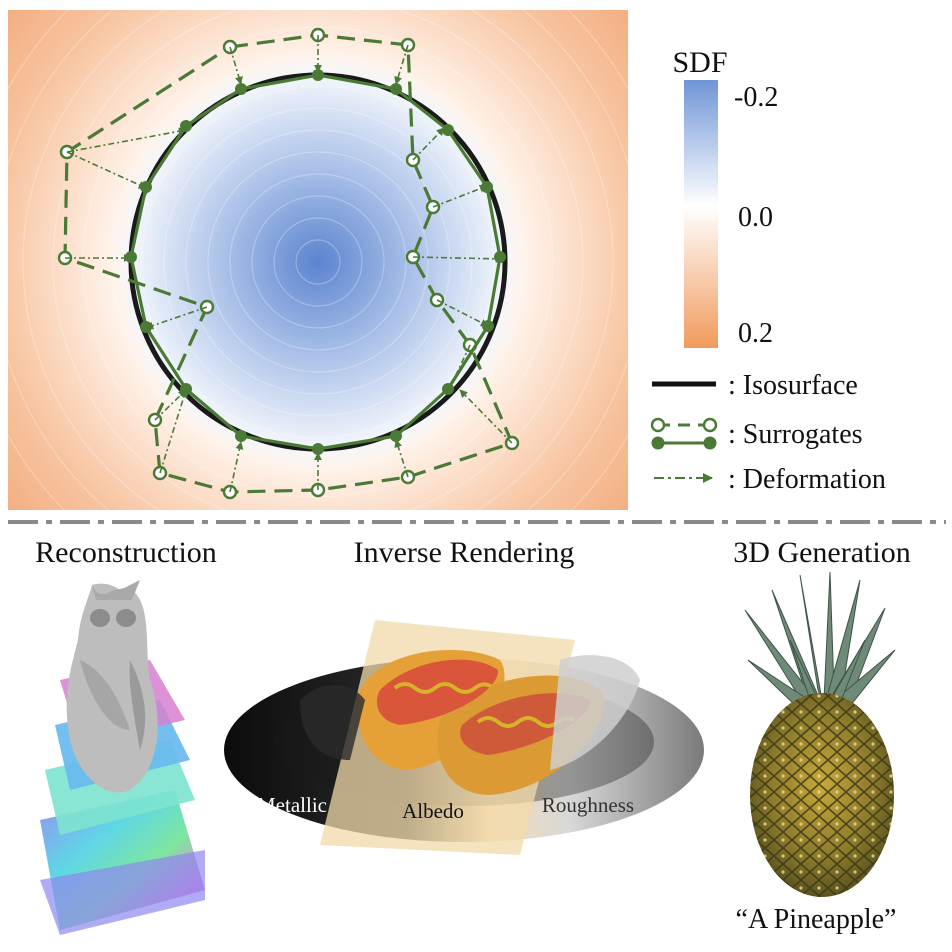 This screenshot has width=952, height=952. What do you see at coordinates (816, 919) in the screenshot?
I see `generation-caption: “A Pineapple”` at bounding box center [816, 919].